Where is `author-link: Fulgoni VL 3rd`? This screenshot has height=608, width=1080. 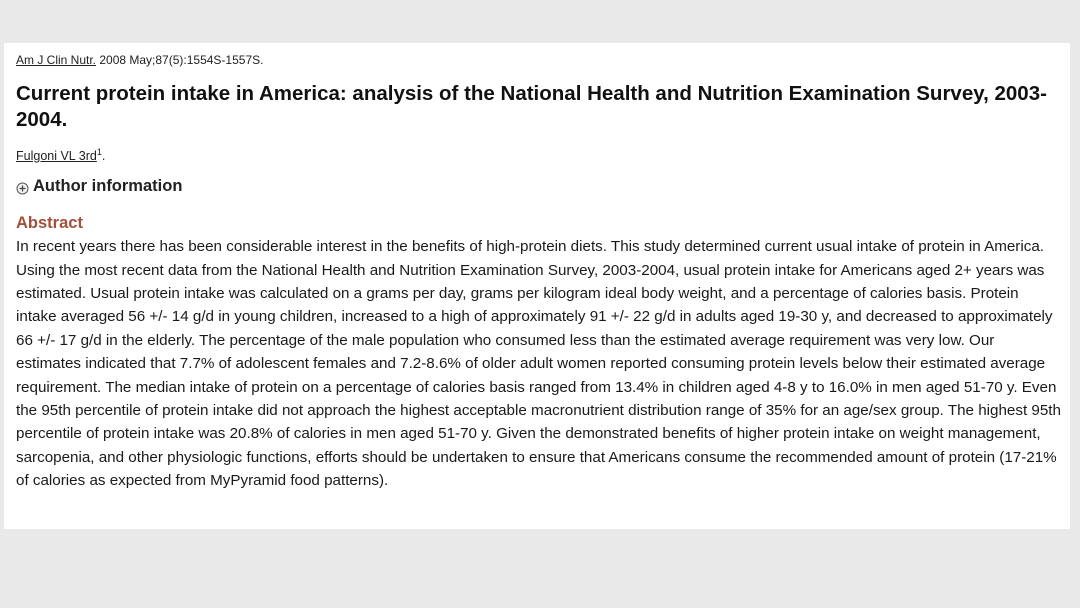 author-link: Fulgoni VL 3rd is located at coordinates (56, 156).